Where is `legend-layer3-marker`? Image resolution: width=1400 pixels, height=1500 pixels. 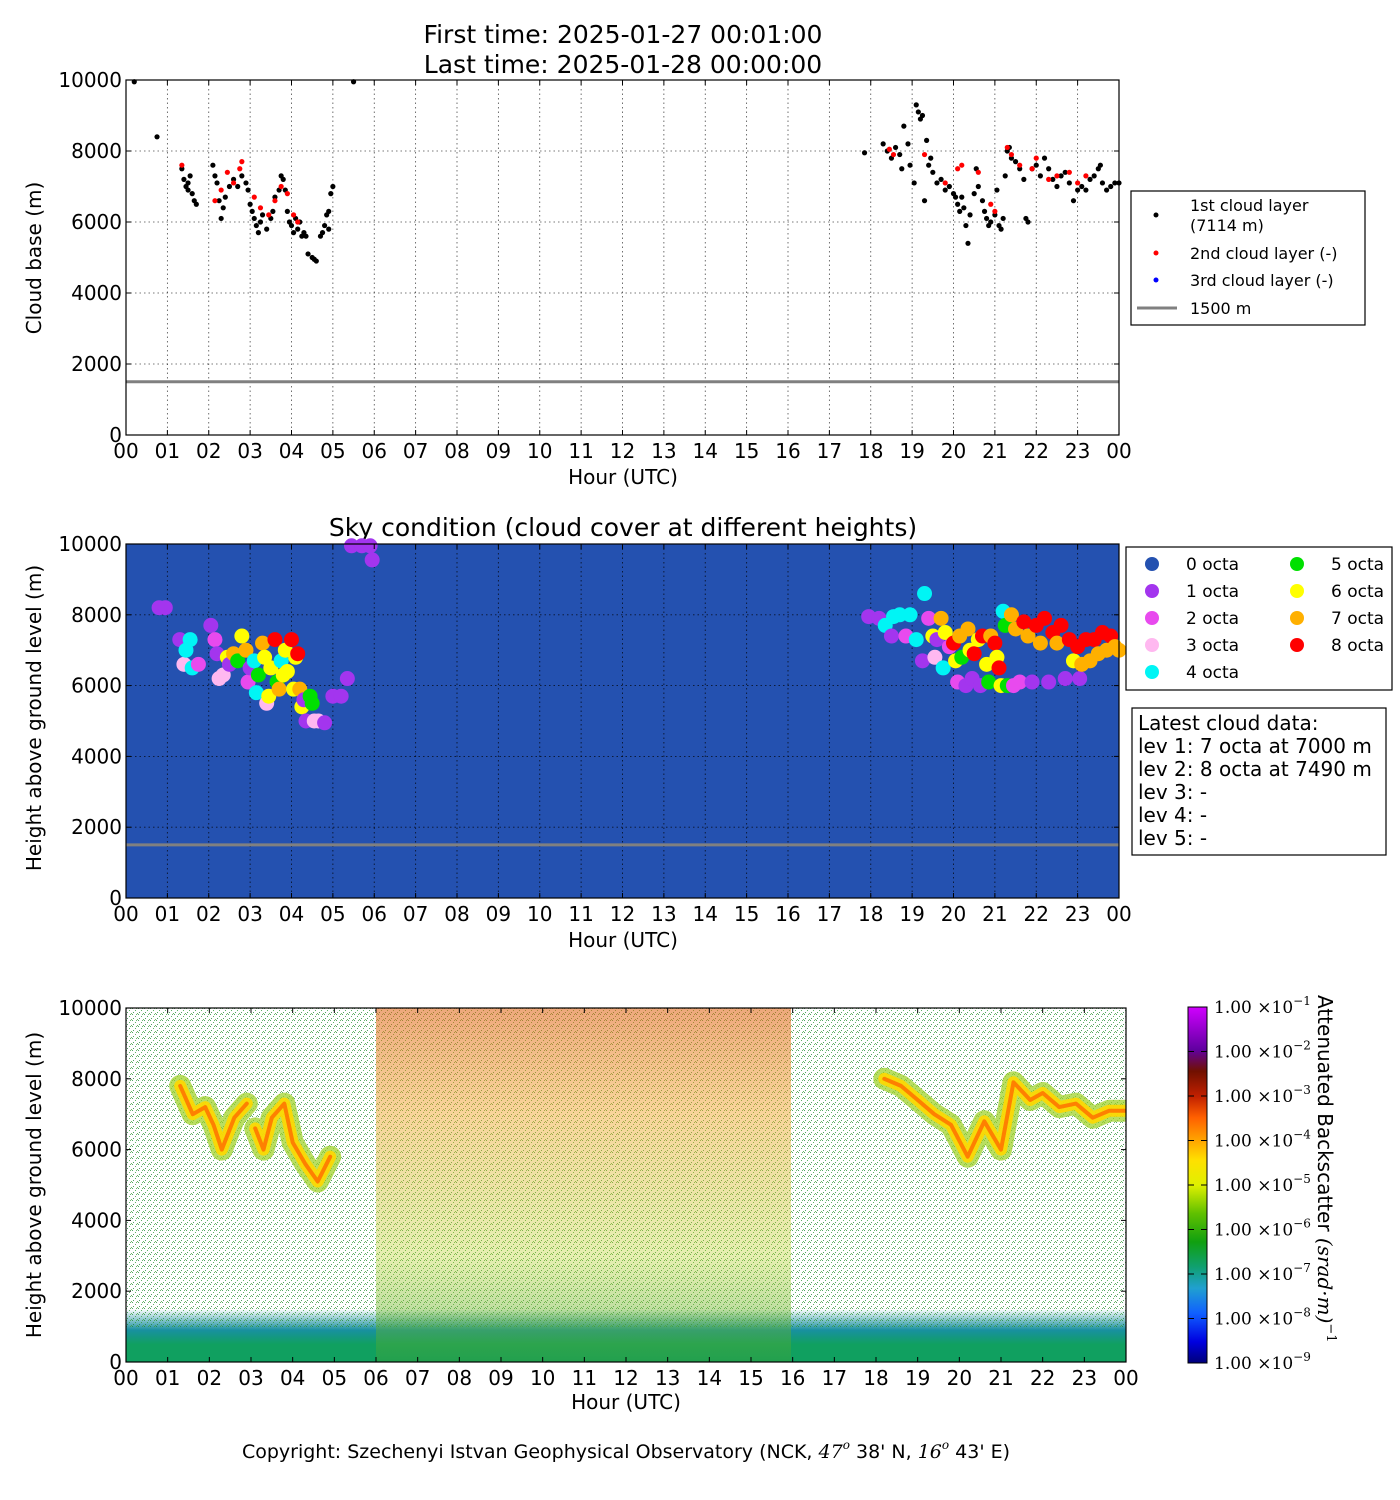 legend-layer3-marker is located at coordinates (1156, 280).